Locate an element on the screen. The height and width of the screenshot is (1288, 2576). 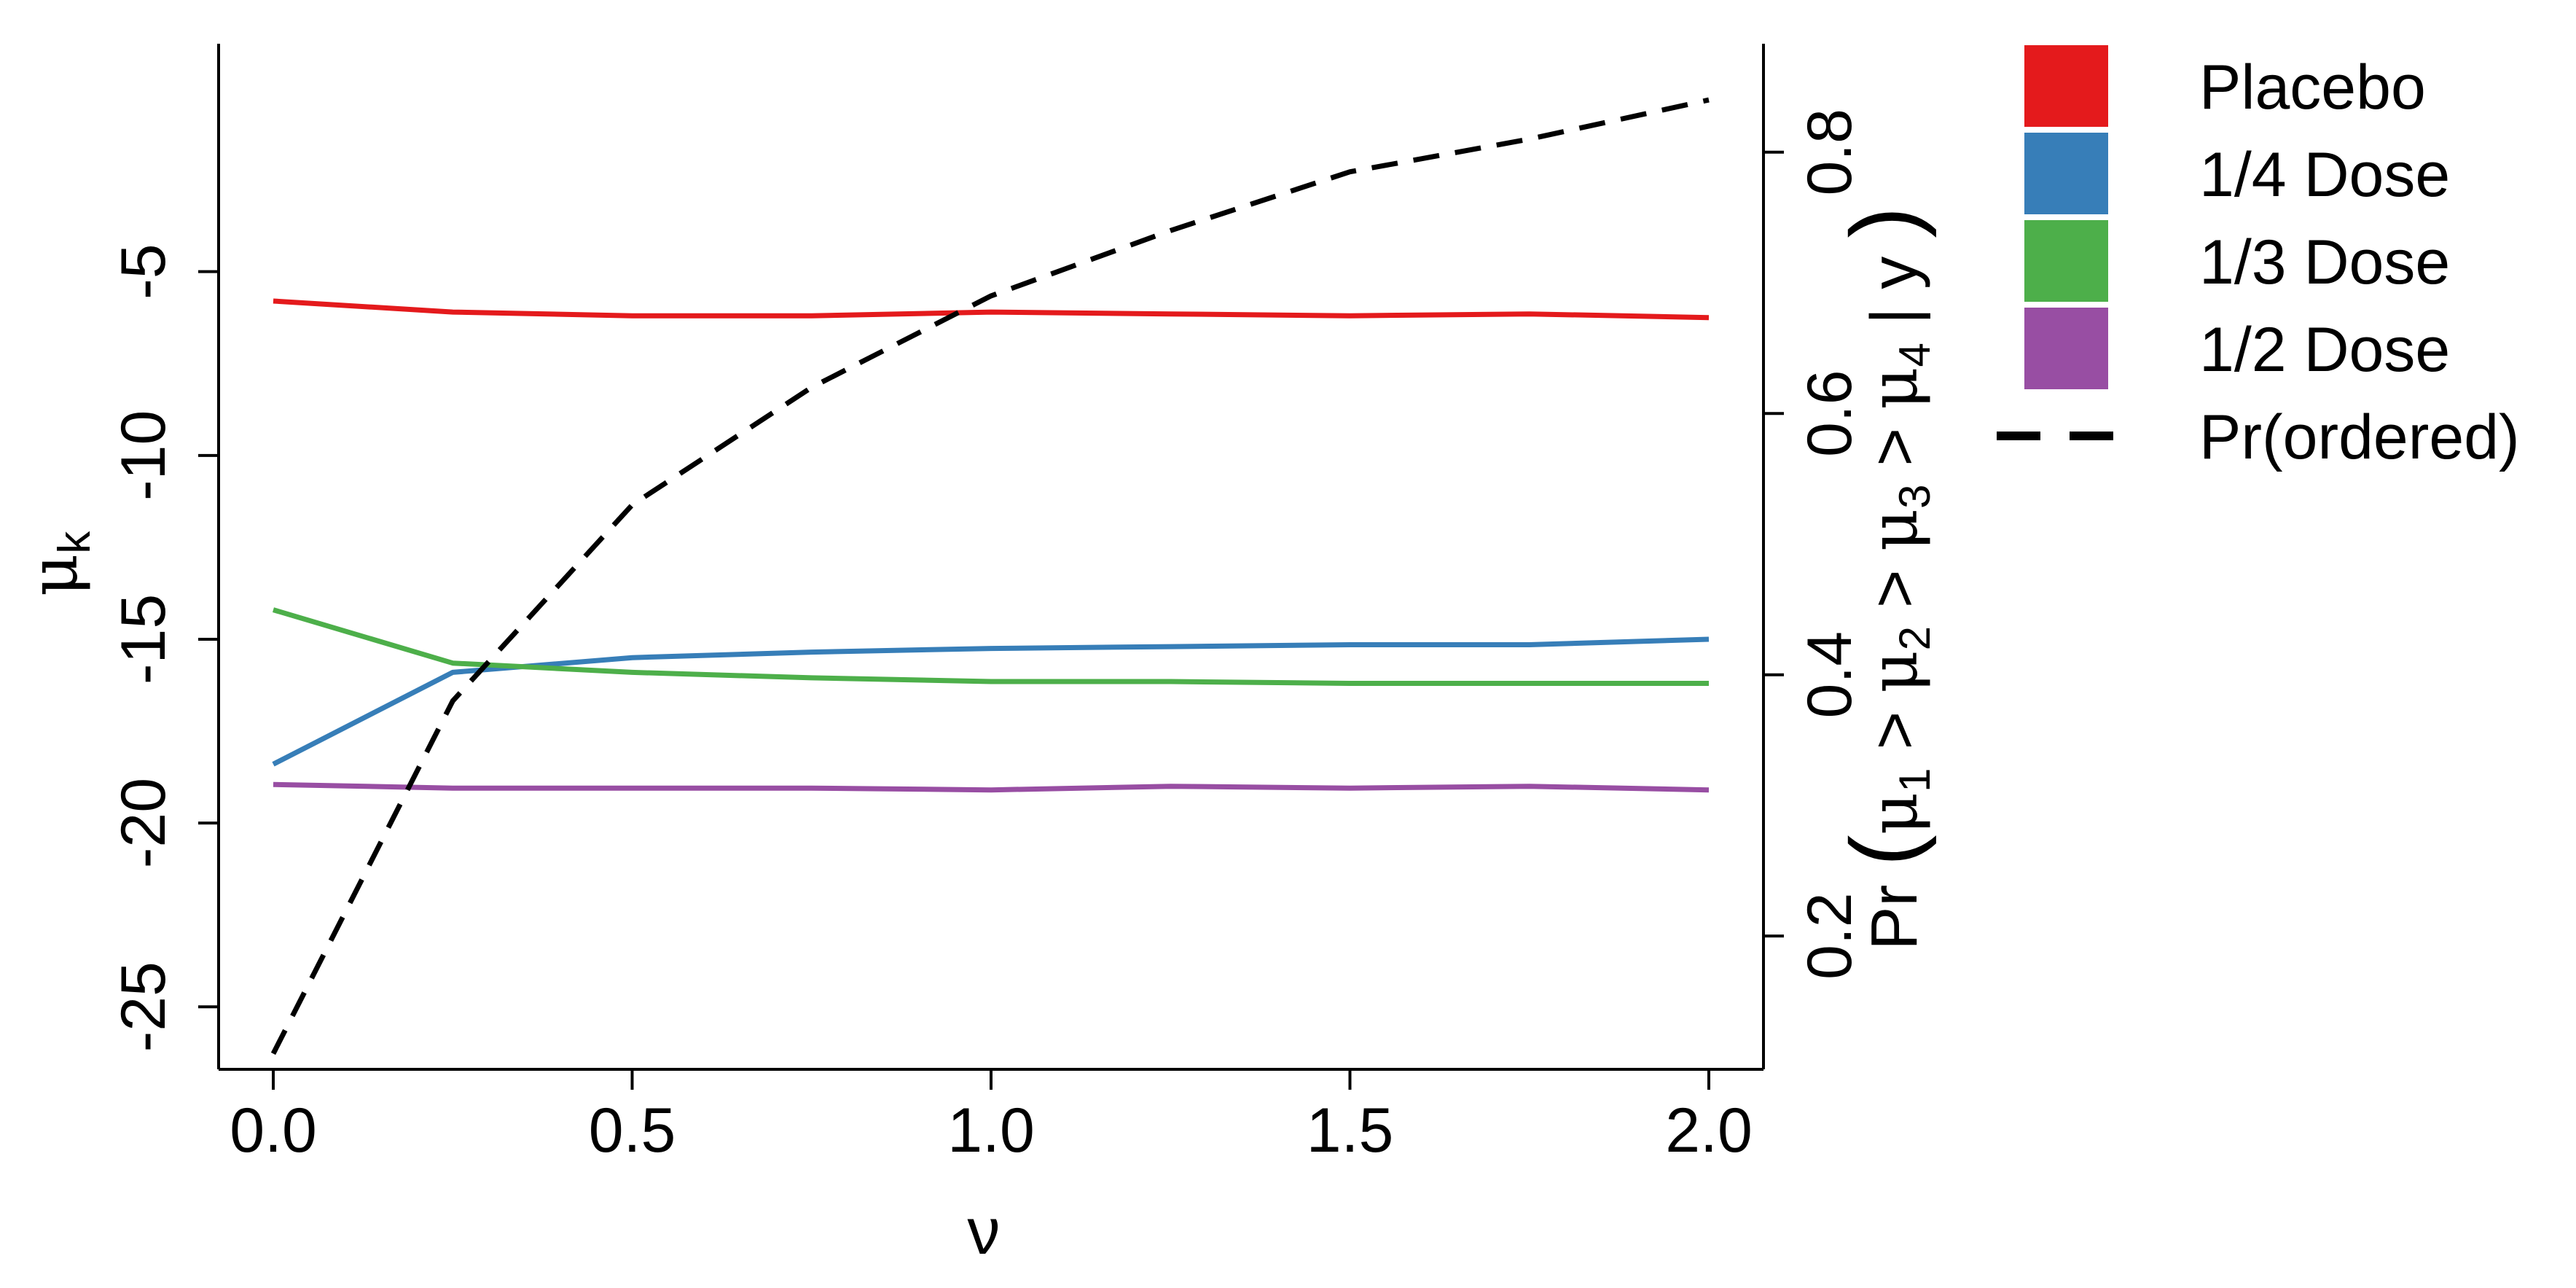
y2-tick-label: 0.4 is located at coordinates (1830, 675).